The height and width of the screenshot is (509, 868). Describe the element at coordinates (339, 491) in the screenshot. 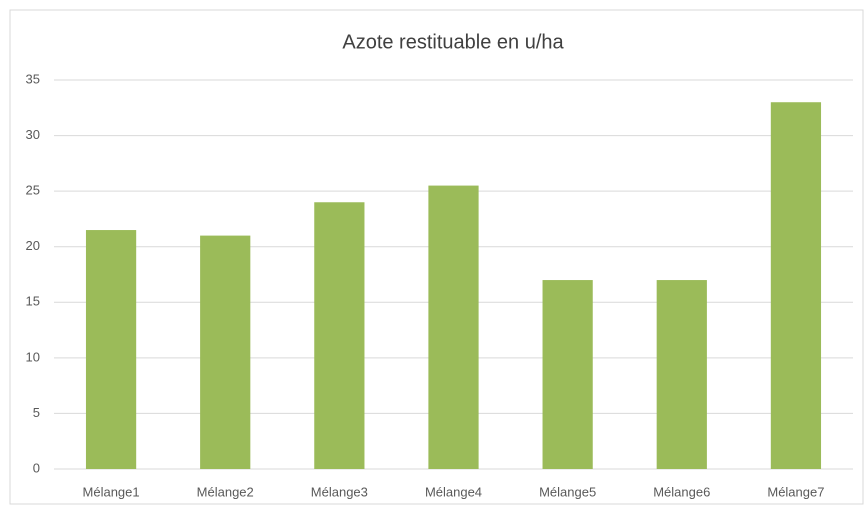

I see `x-tick-label: Mélange3` at that location.